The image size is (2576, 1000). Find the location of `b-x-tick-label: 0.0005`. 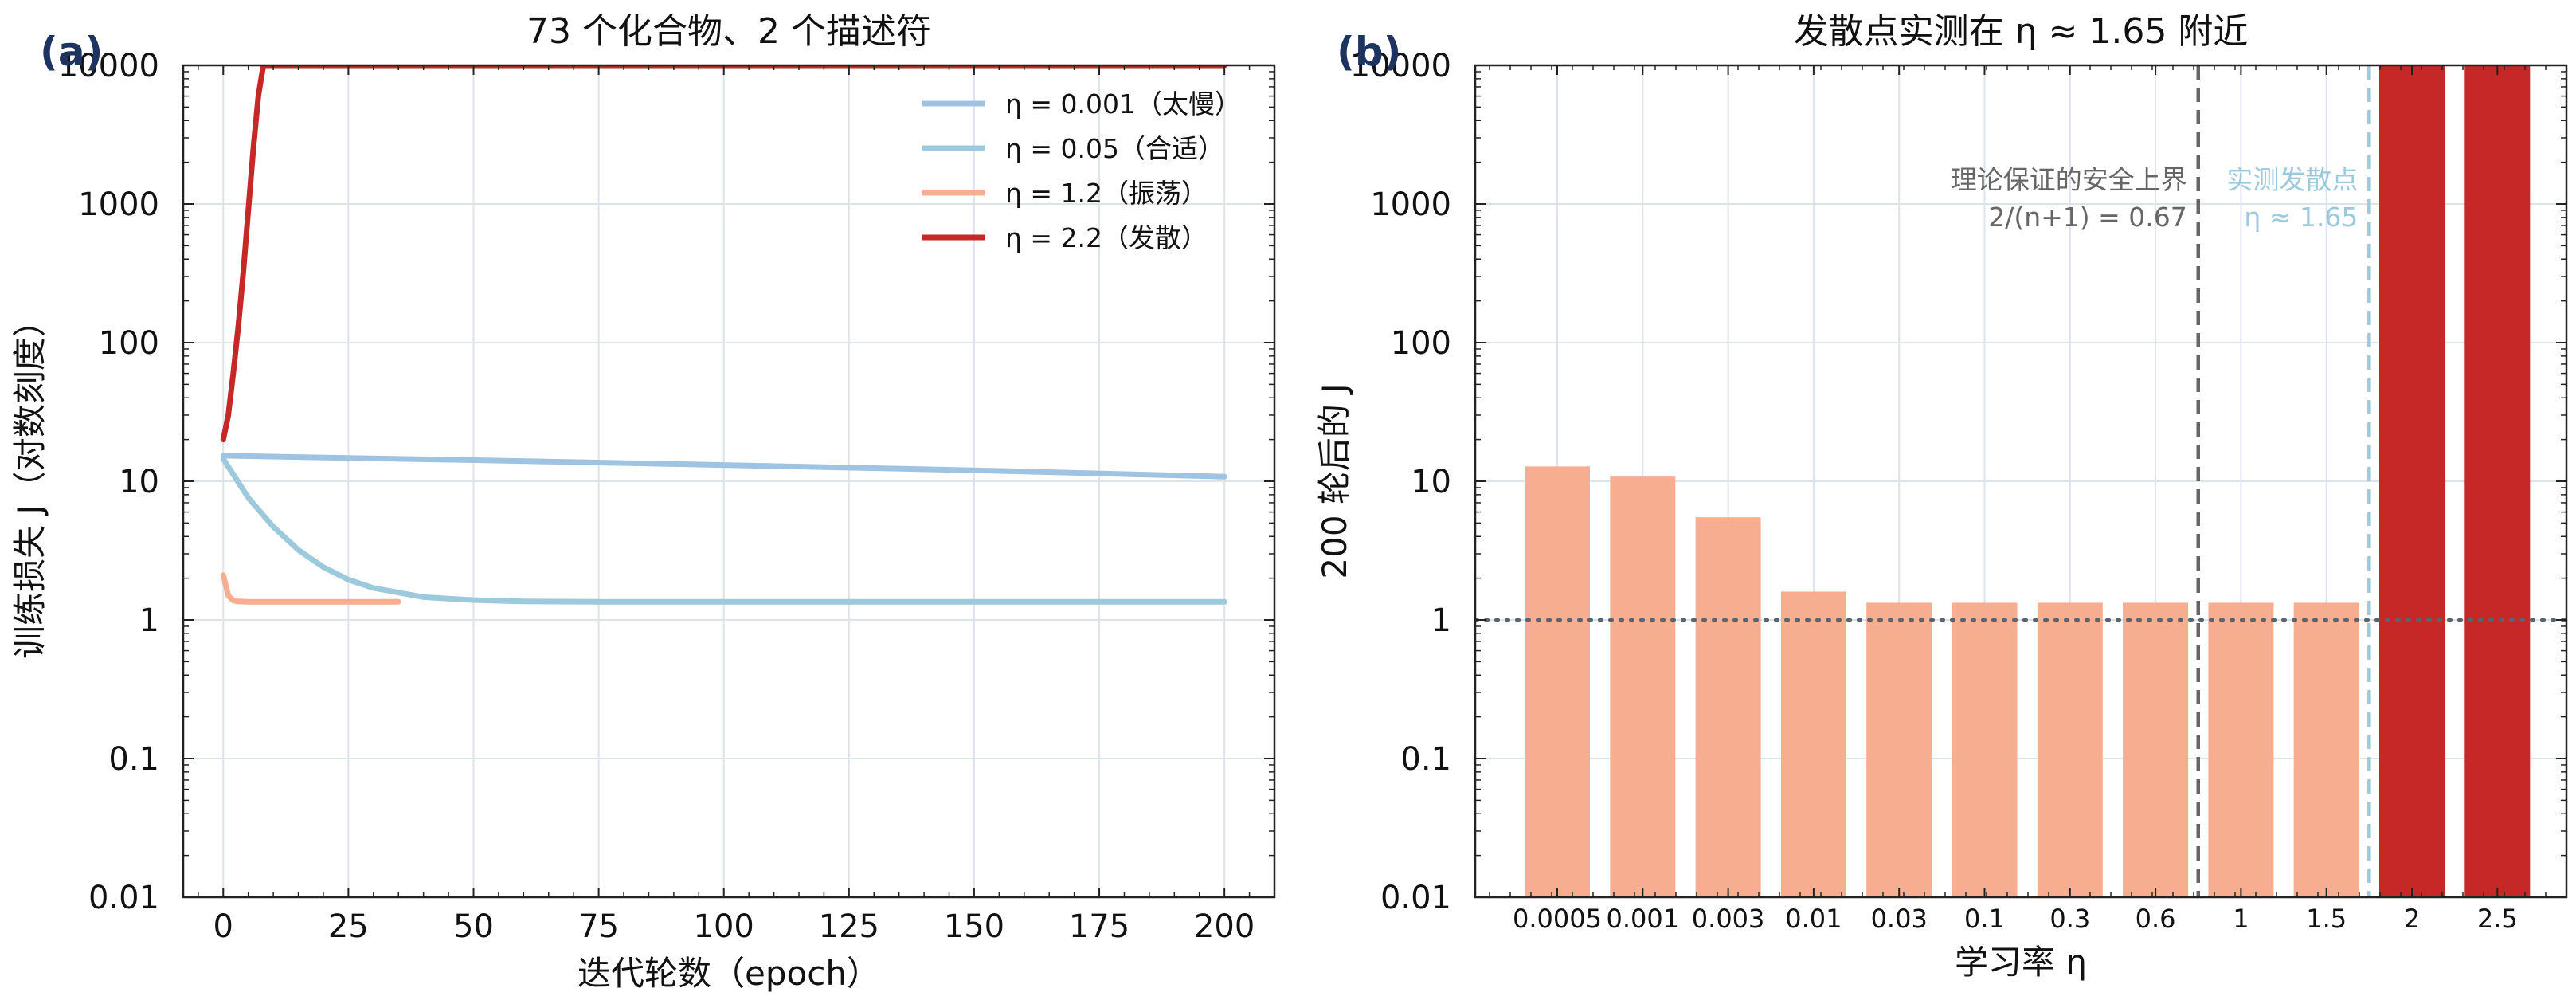

b-x-tick-label: 0.0005 is located at coordinates (1557, 919).